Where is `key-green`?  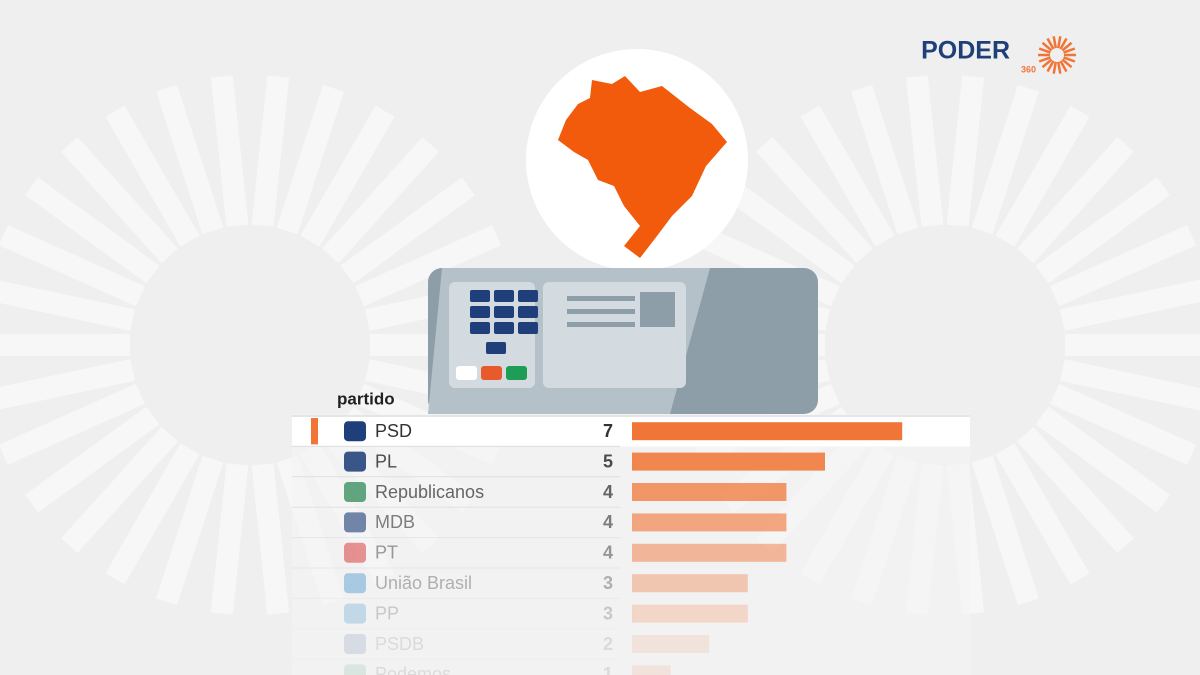 key-green is located at coordinates (516, 373).